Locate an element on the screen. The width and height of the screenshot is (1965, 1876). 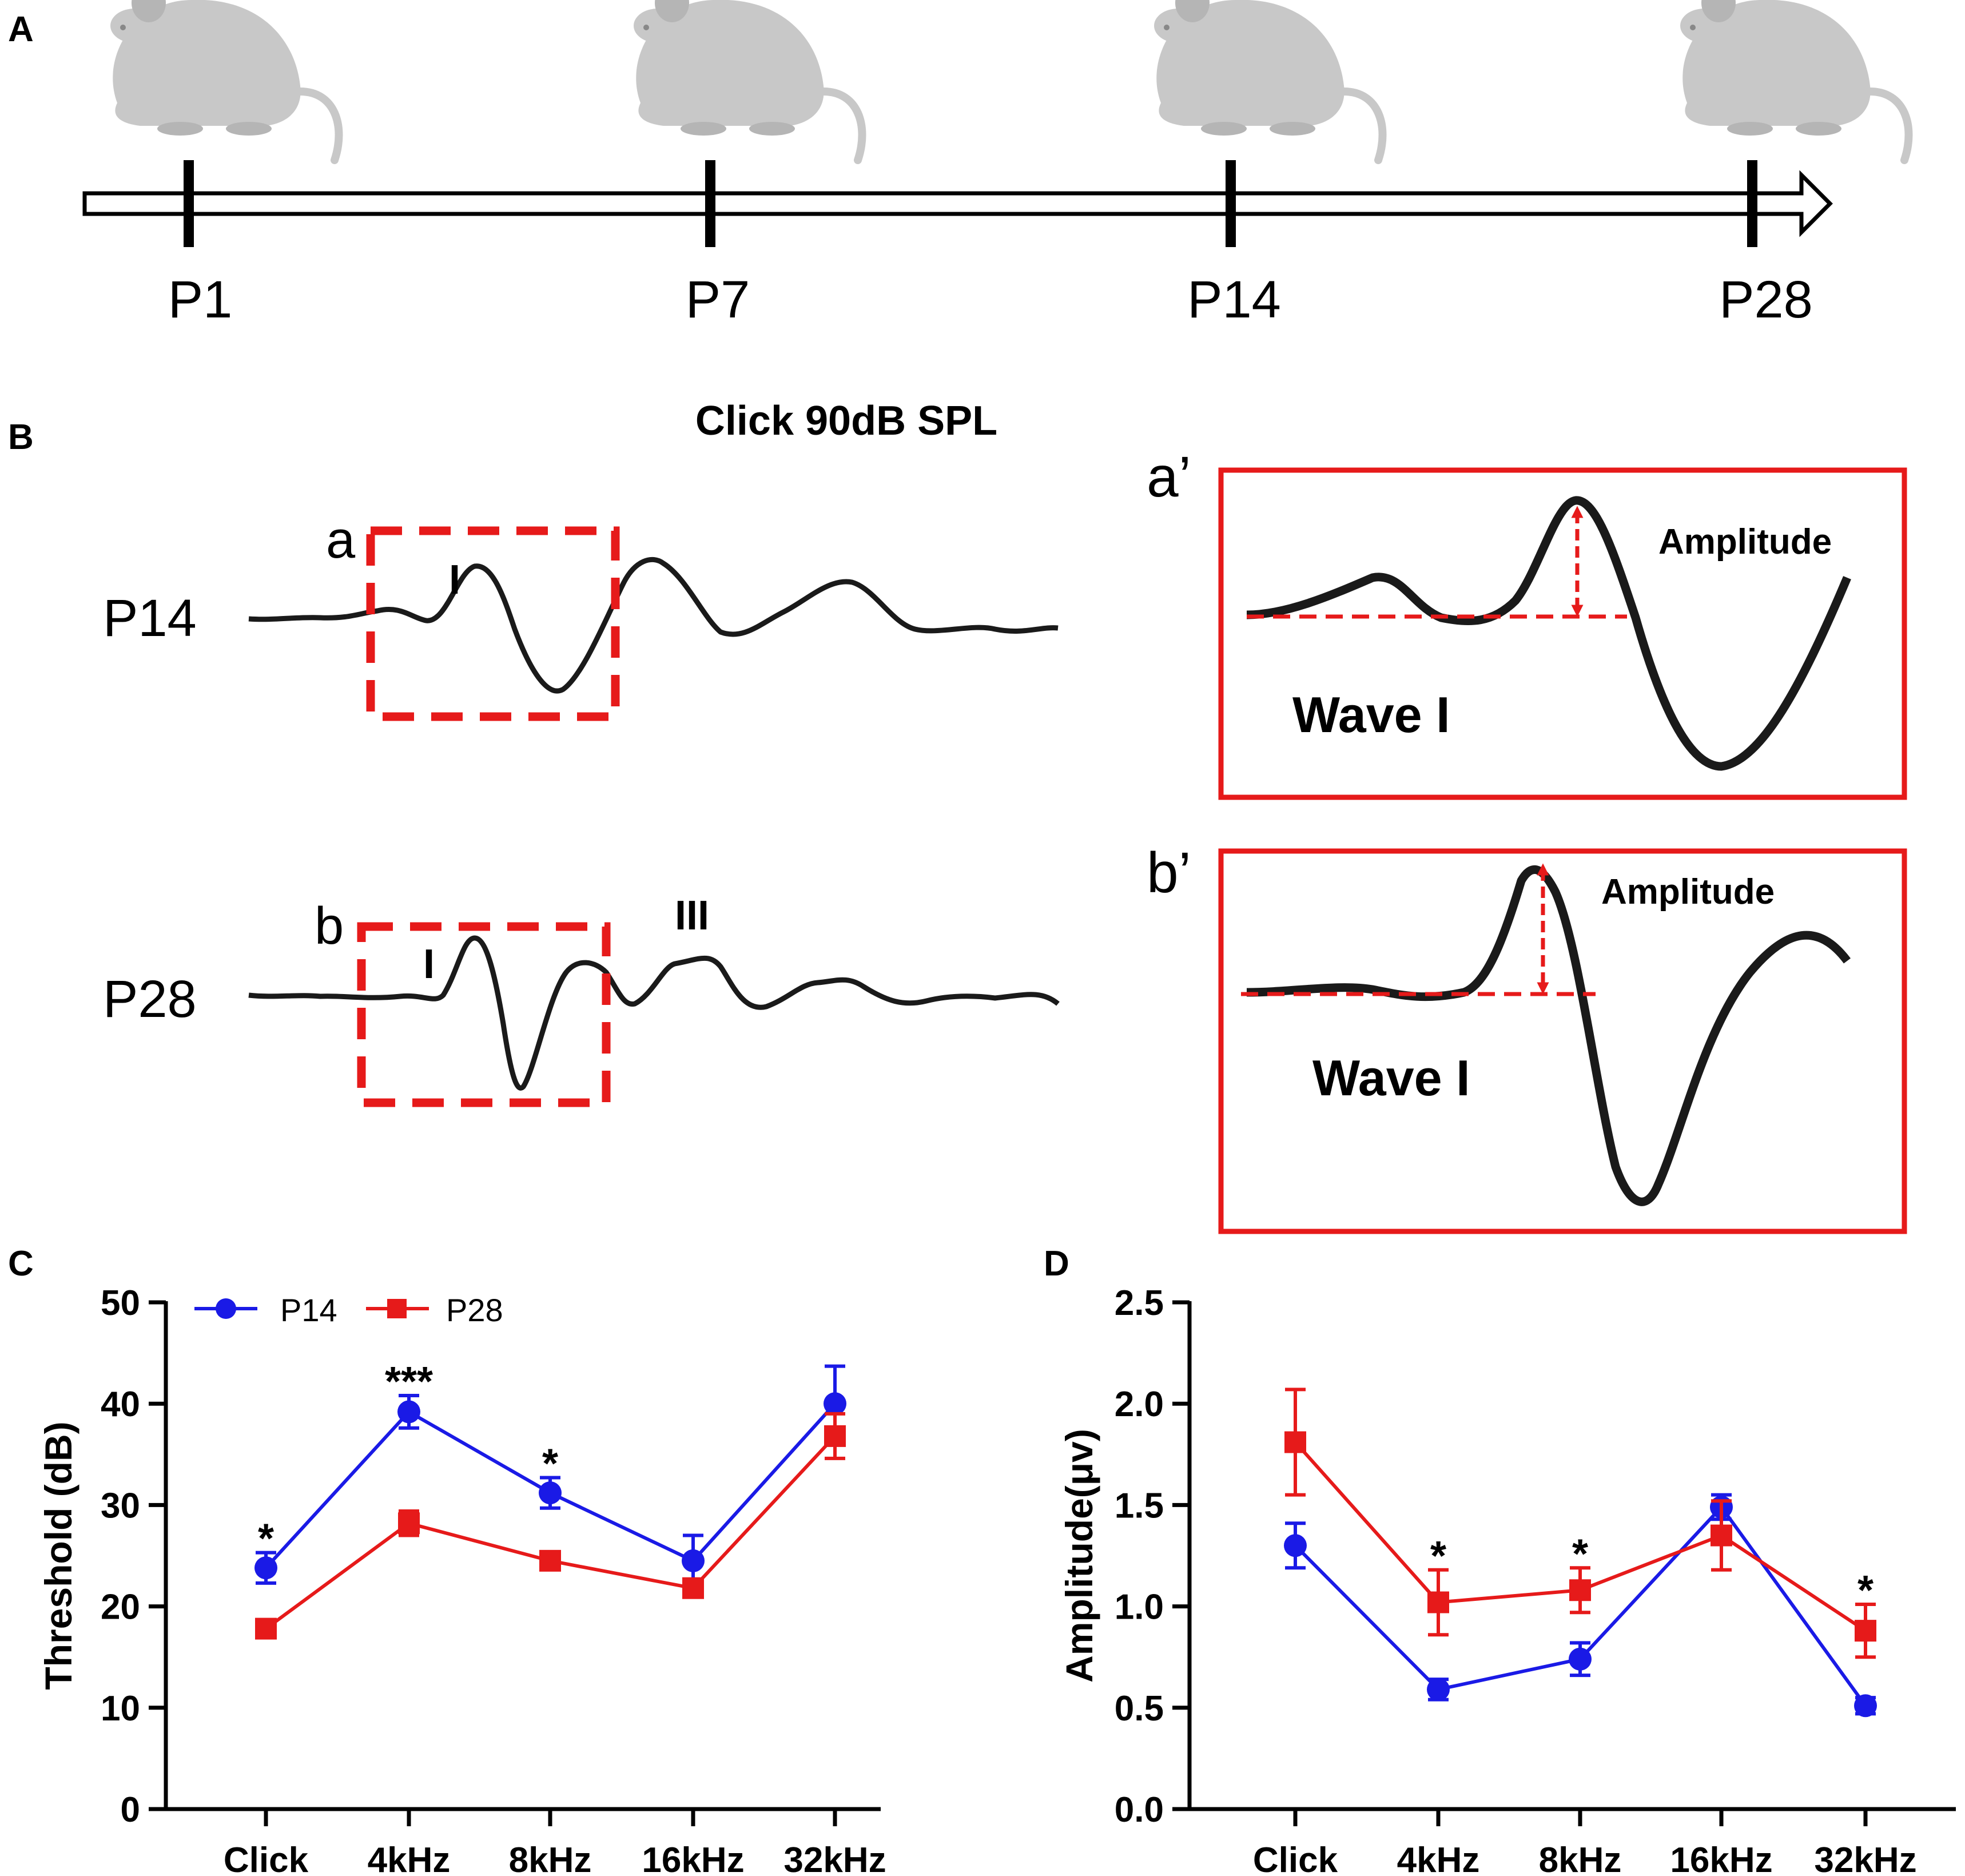
y-axis-label: Amplitude(μv) is located at coordinates (1079, 1556).